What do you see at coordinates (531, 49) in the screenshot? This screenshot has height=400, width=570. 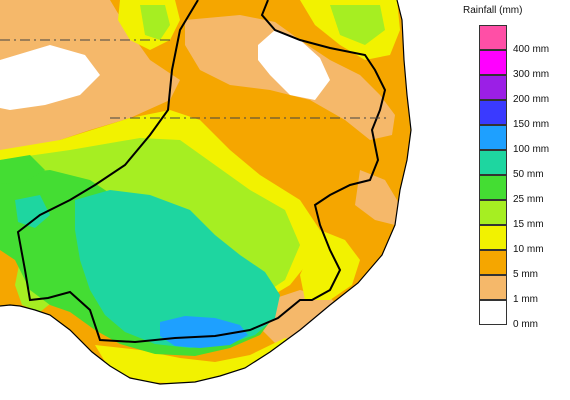 I see `legend-label: 400 mm` at bounding box center [531, 49].